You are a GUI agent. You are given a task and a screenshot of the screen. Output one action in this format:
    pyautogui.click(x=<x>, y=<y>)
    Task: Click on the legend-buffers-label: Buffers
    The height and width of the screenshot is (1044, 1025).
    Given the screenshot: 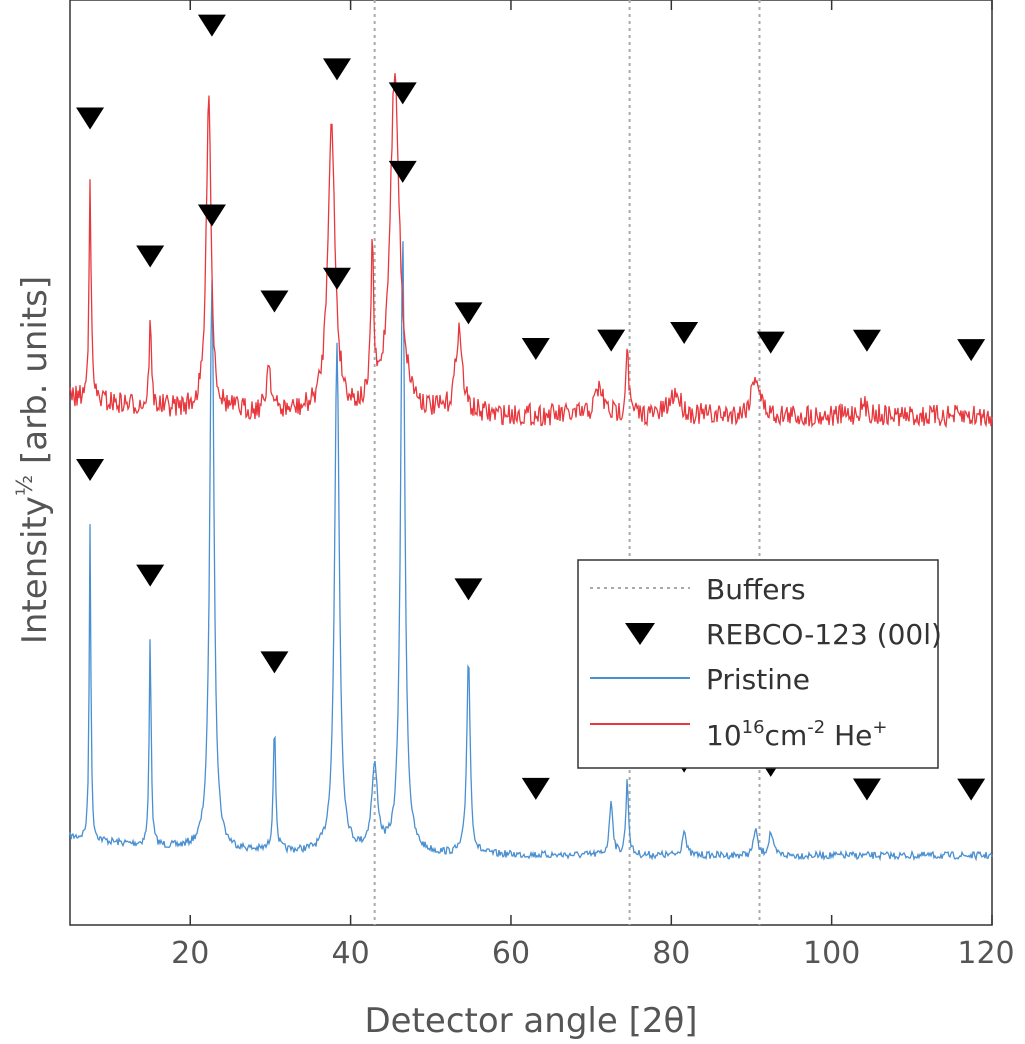 What is the action you would take?
    pyautogui.click(x=756, y=589)
    